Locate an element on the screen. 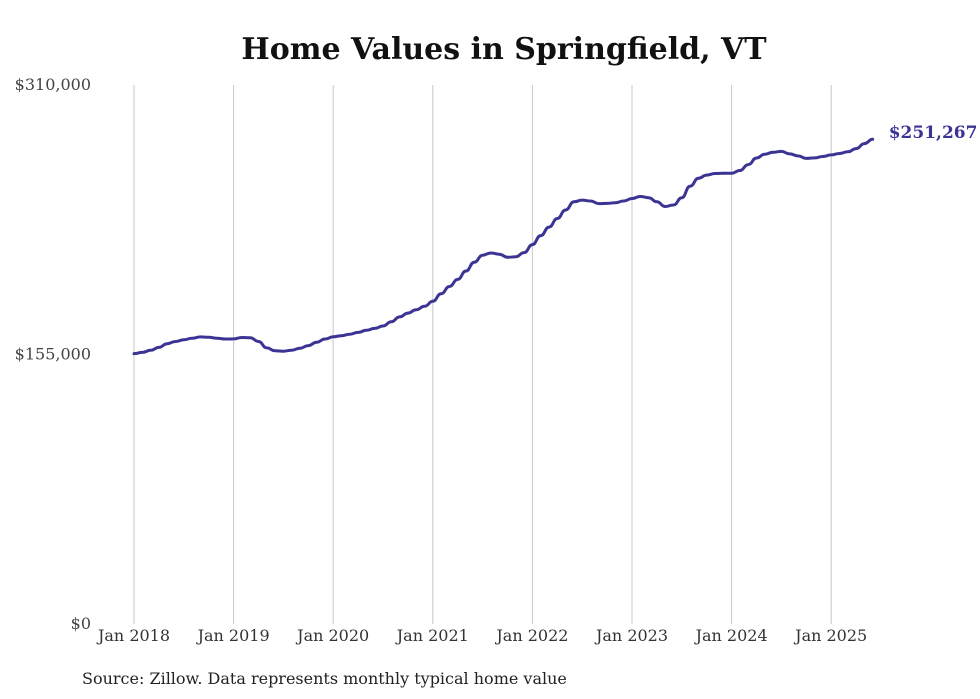 This screenshot has height=699, width=980. x-tick-label: Jan 2020 is located at coordinates (332, 635).